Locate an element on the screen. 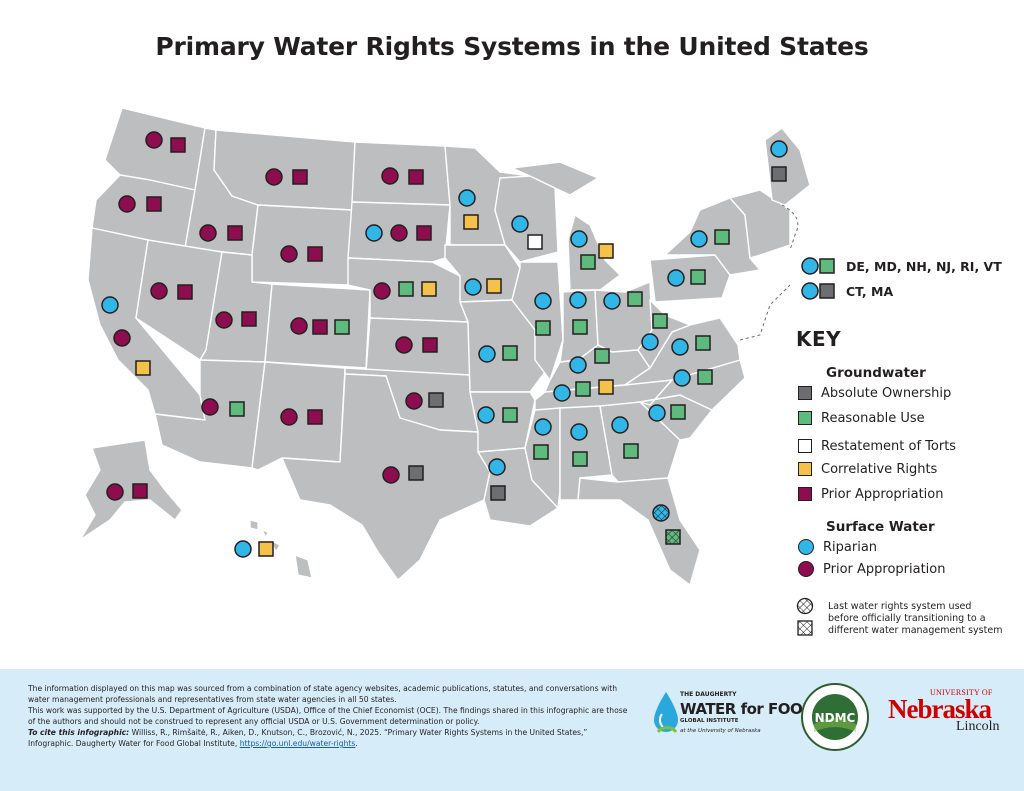 The image size is (1024, 791). in-ground-reasonable-use-square is located at coordinates (580, 327).